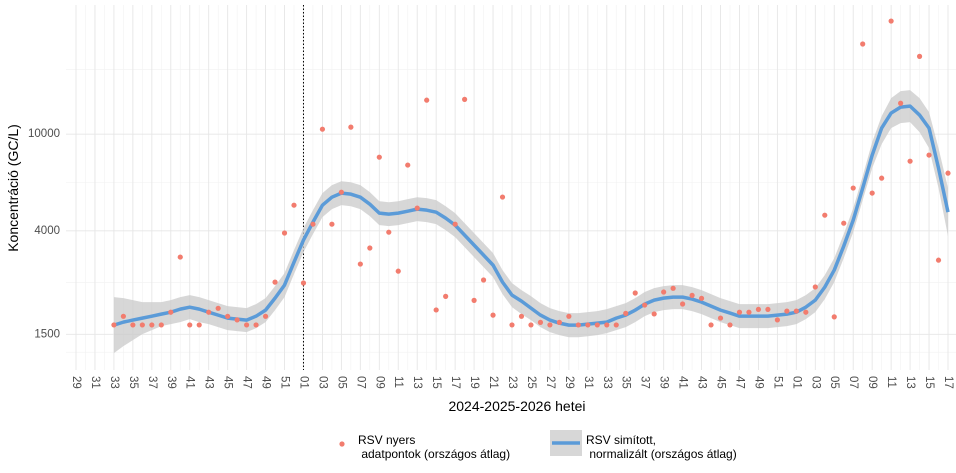 This screenshot has height=473, width=956. Describe the element at coordinates (434, 447) in the screenshot. I see `legend-label: RSV nyers adatpontok (országos átlag)` at that location.